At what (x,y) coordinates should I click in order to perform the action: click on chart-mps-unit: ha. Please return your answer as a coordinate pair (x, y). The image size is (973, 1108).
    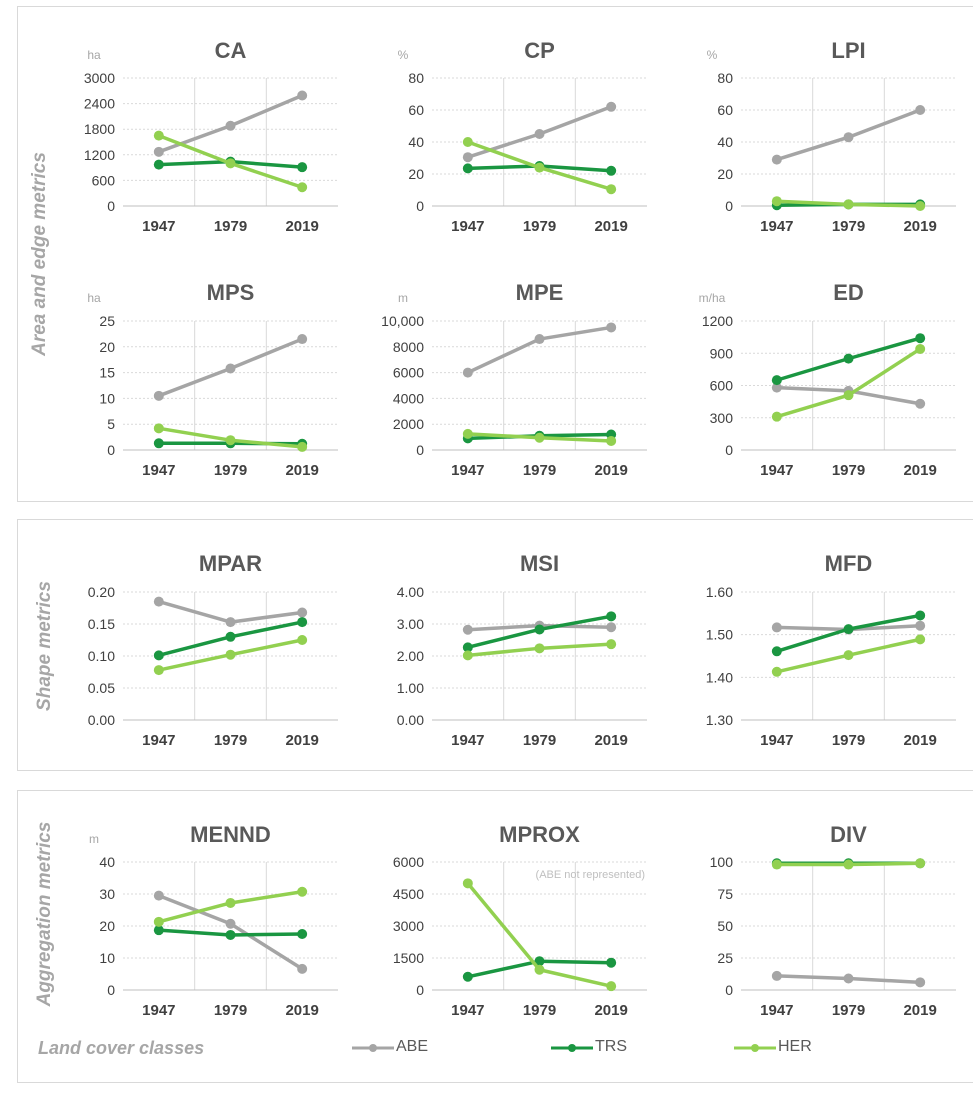
    Looking at the image, I should click on (94, 298).